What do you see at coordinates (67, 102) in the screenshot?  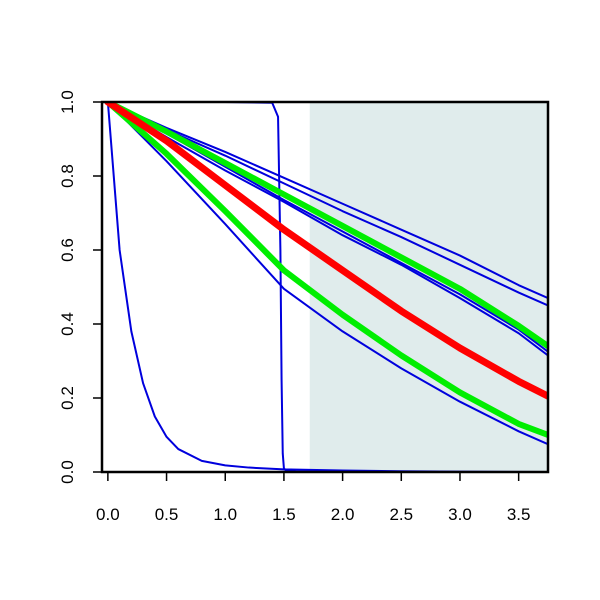 I see `y-tick-label-5: 1.0` at bounding box center [67, 102].